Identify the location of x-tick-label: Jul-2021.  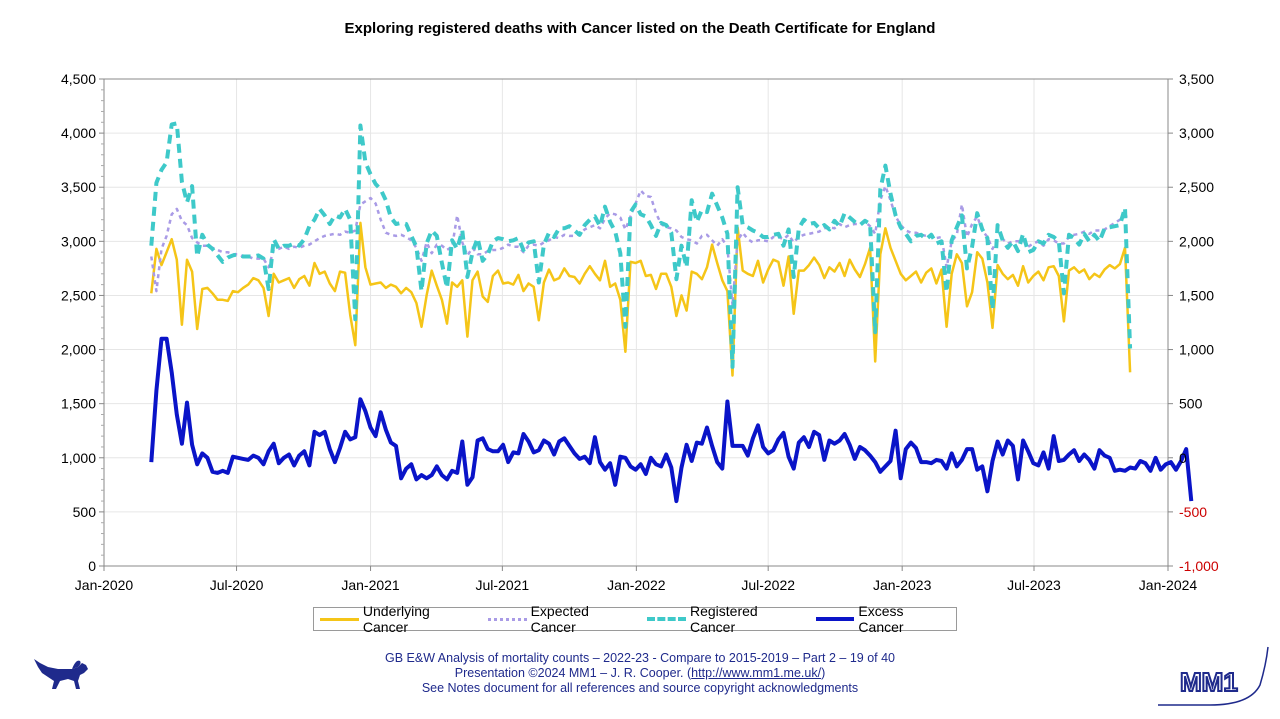
(503, 585).